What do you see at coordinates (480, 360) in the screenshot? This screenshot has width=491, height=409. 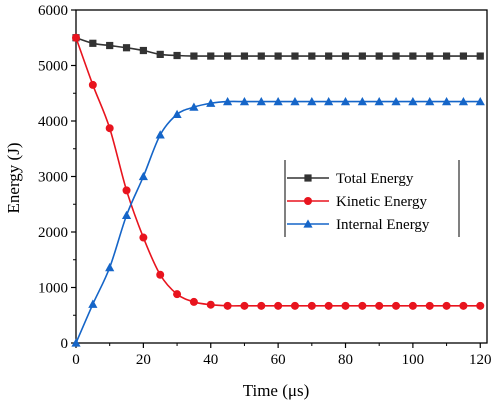 I see `x-tick-label-120: 120` at bounding box center [480, 360].